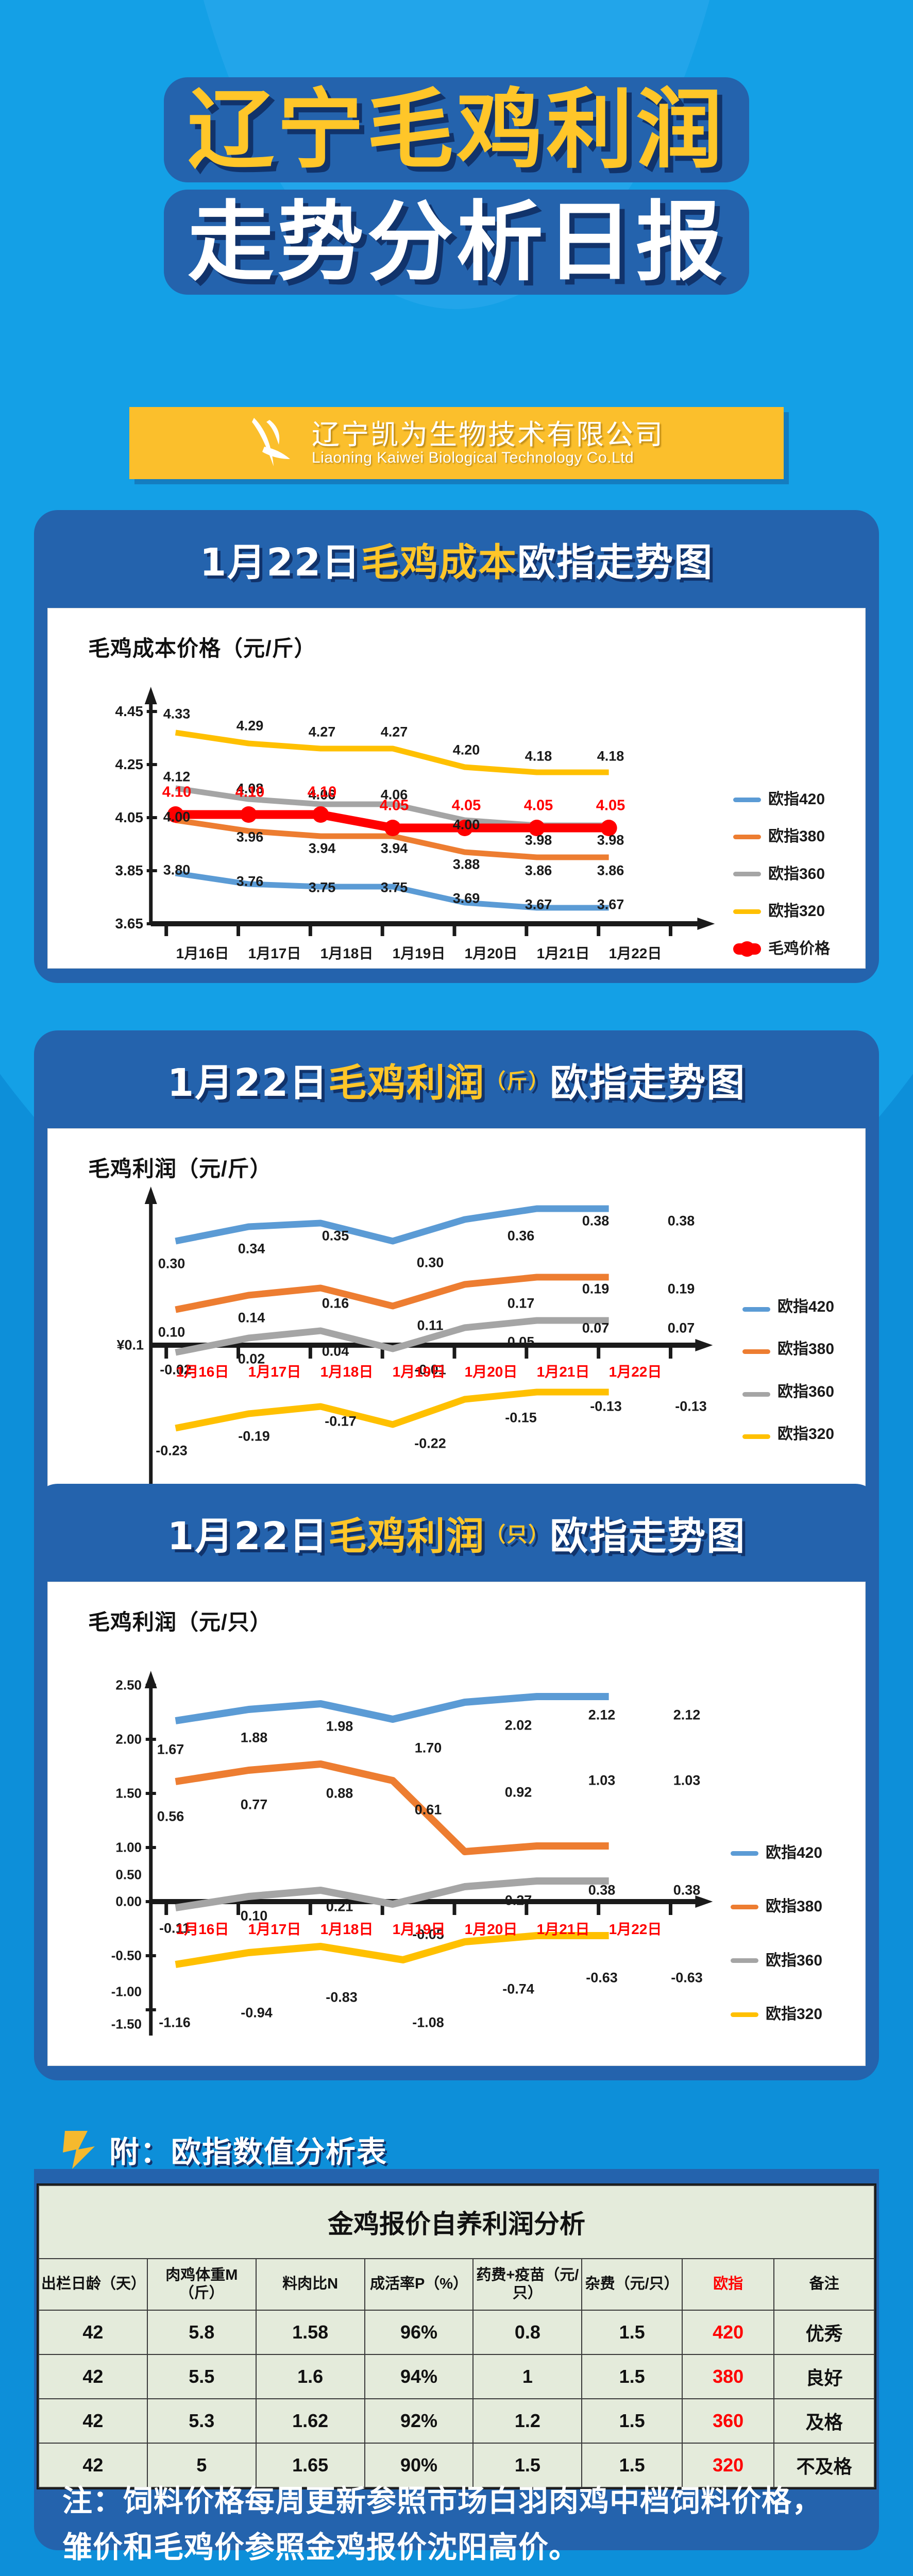 The height and width of the screenshot is (2576, 913). I want to click on chart2-label-320-6: -0.13, so click(691, 1406).